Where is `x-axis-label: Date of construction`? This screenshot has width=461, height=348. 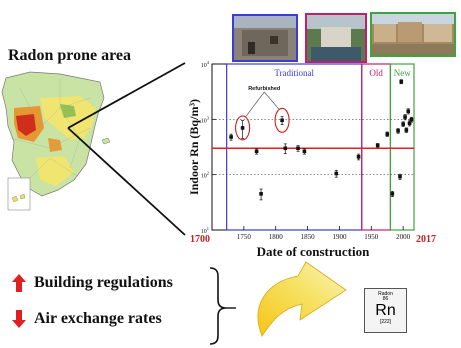 x-axis-label: Date of construction is located at coordinates (313, 251).